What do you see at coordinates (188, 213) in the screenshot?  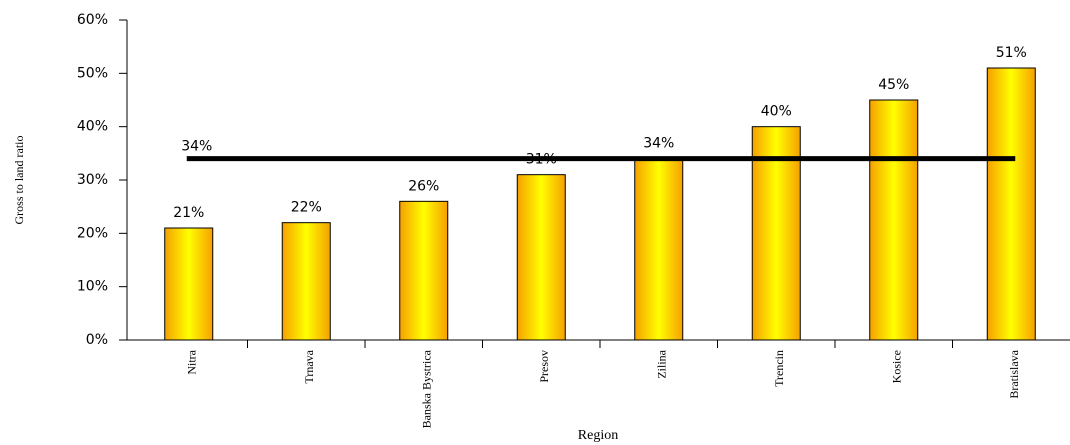 I see `value-label: 21%` at bounding box center [188, 213].